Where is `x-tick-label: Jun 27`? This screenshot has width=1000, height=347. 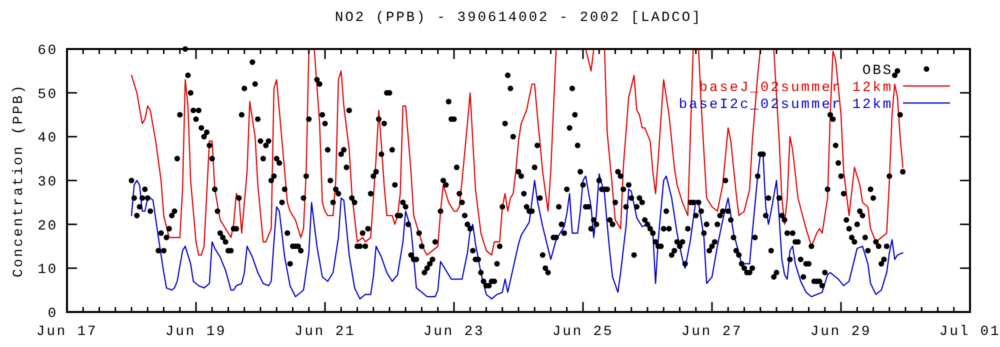 x-tick-label: Jun 27 is located at coordinates (712, 332).